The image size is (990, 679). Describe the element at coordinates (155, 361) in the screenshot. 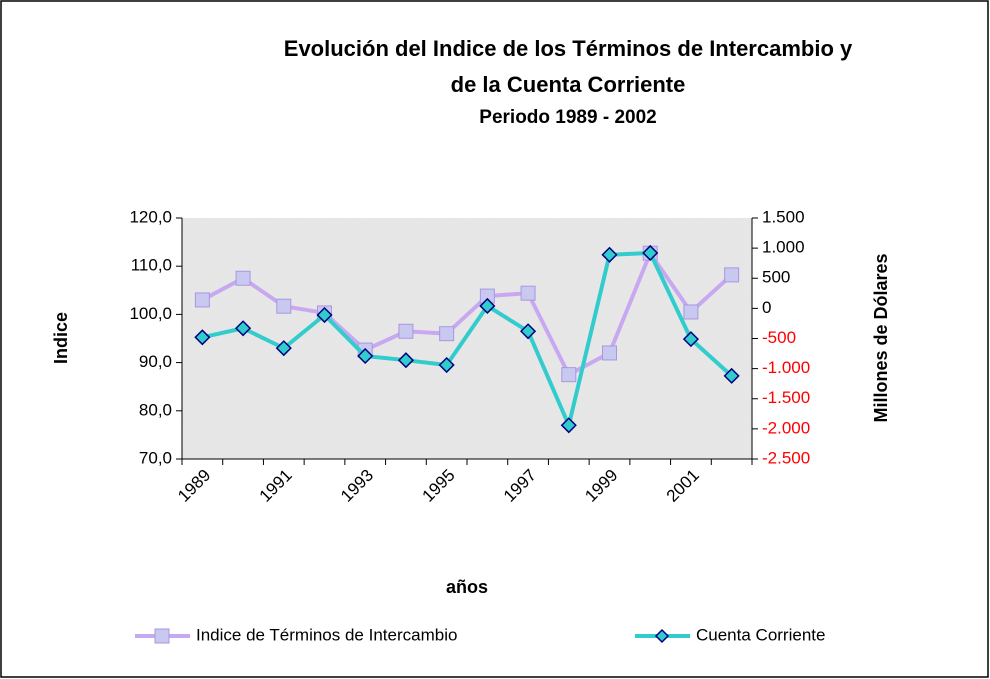

I see `y-tick-label: 90,0` at that location.